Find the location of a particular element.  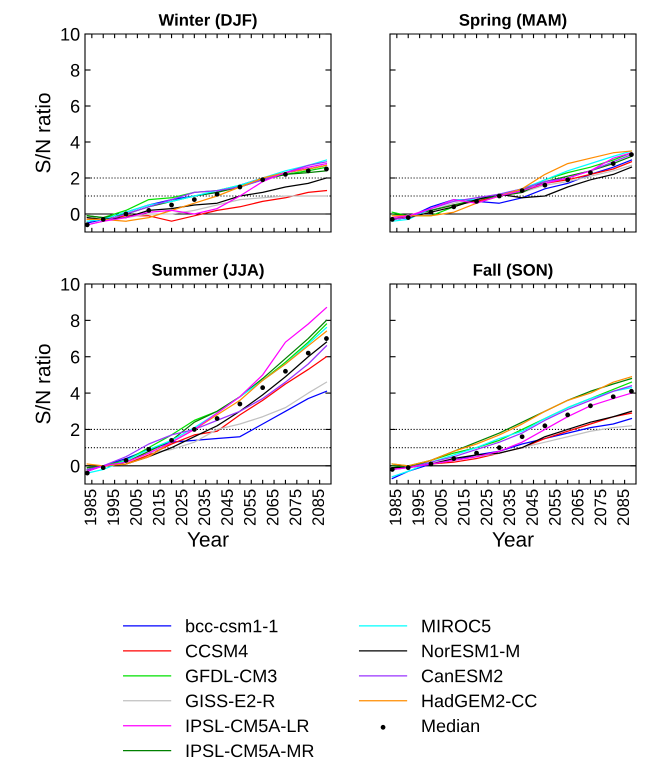

chart-title: Summer (JJA) is located at coordinates (208, 272).